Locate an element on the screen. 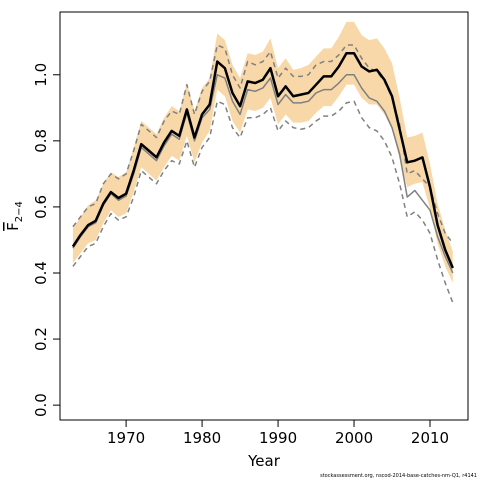 The image size is (480, 480). x-axis-label: Year is located at coordinates (264, 461).